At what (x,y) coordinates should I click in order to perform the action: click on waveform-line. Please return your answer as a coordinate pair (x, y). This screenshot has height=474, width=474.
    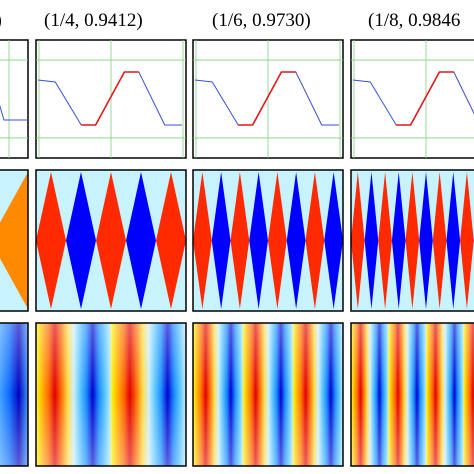
    Looking at the image, I should click on (14, 112).